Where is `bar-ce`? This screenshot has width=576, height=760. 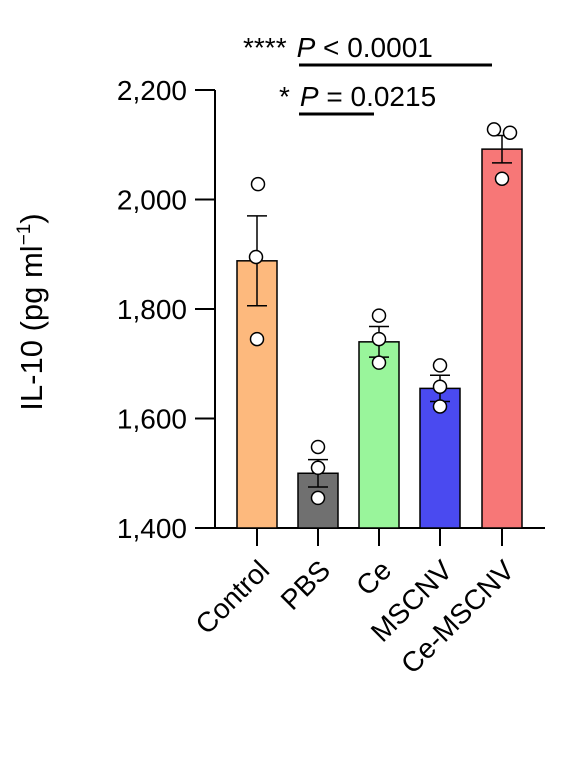 bar-ce is located at coordinates (379, 435).